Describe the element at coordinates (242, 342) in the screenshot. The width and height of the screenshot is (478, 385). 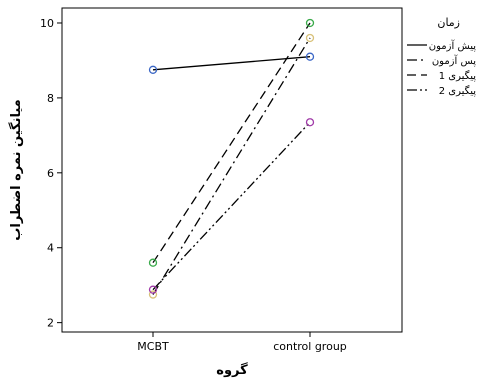
I see `x-axis: MCBT control group` at that location.